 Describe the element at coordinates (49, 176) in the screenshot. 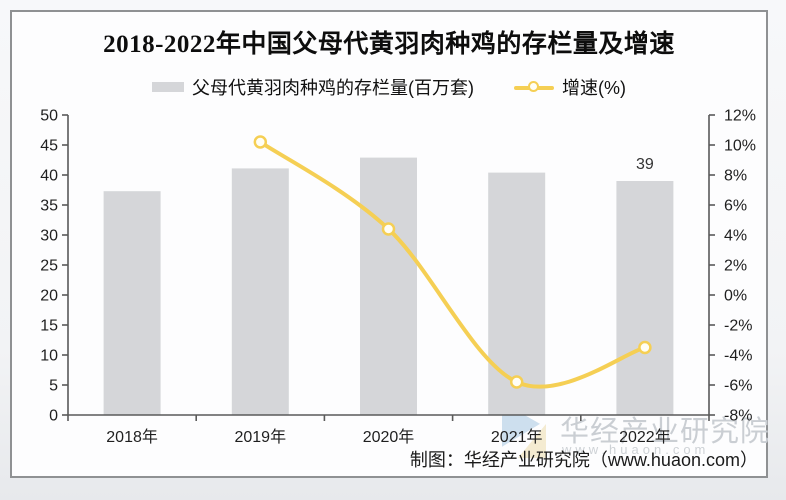

I see `left-axis-tick-label: 40` at that location.